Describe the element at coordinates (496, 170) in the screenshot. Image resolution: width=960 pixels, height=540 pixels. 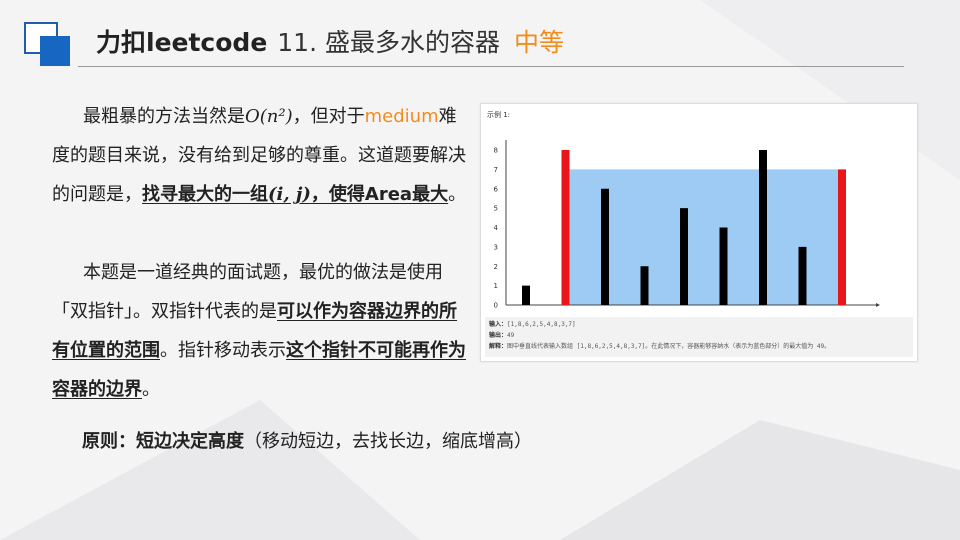
I see `y-tick-label: 7` at that location.